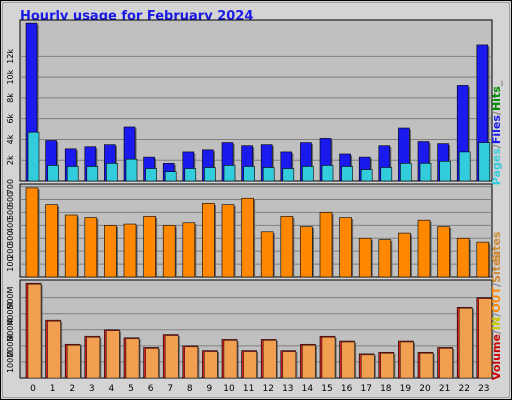  I want to click on x-tick-label: 5, so click(131, 389).